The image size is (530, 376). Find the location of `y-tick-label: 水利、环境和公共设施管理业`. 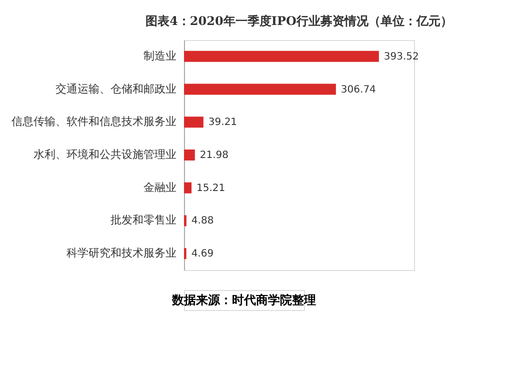

y-tick-label: 水利、环境和公共设施管理业 is located at coordinates (105, 154).